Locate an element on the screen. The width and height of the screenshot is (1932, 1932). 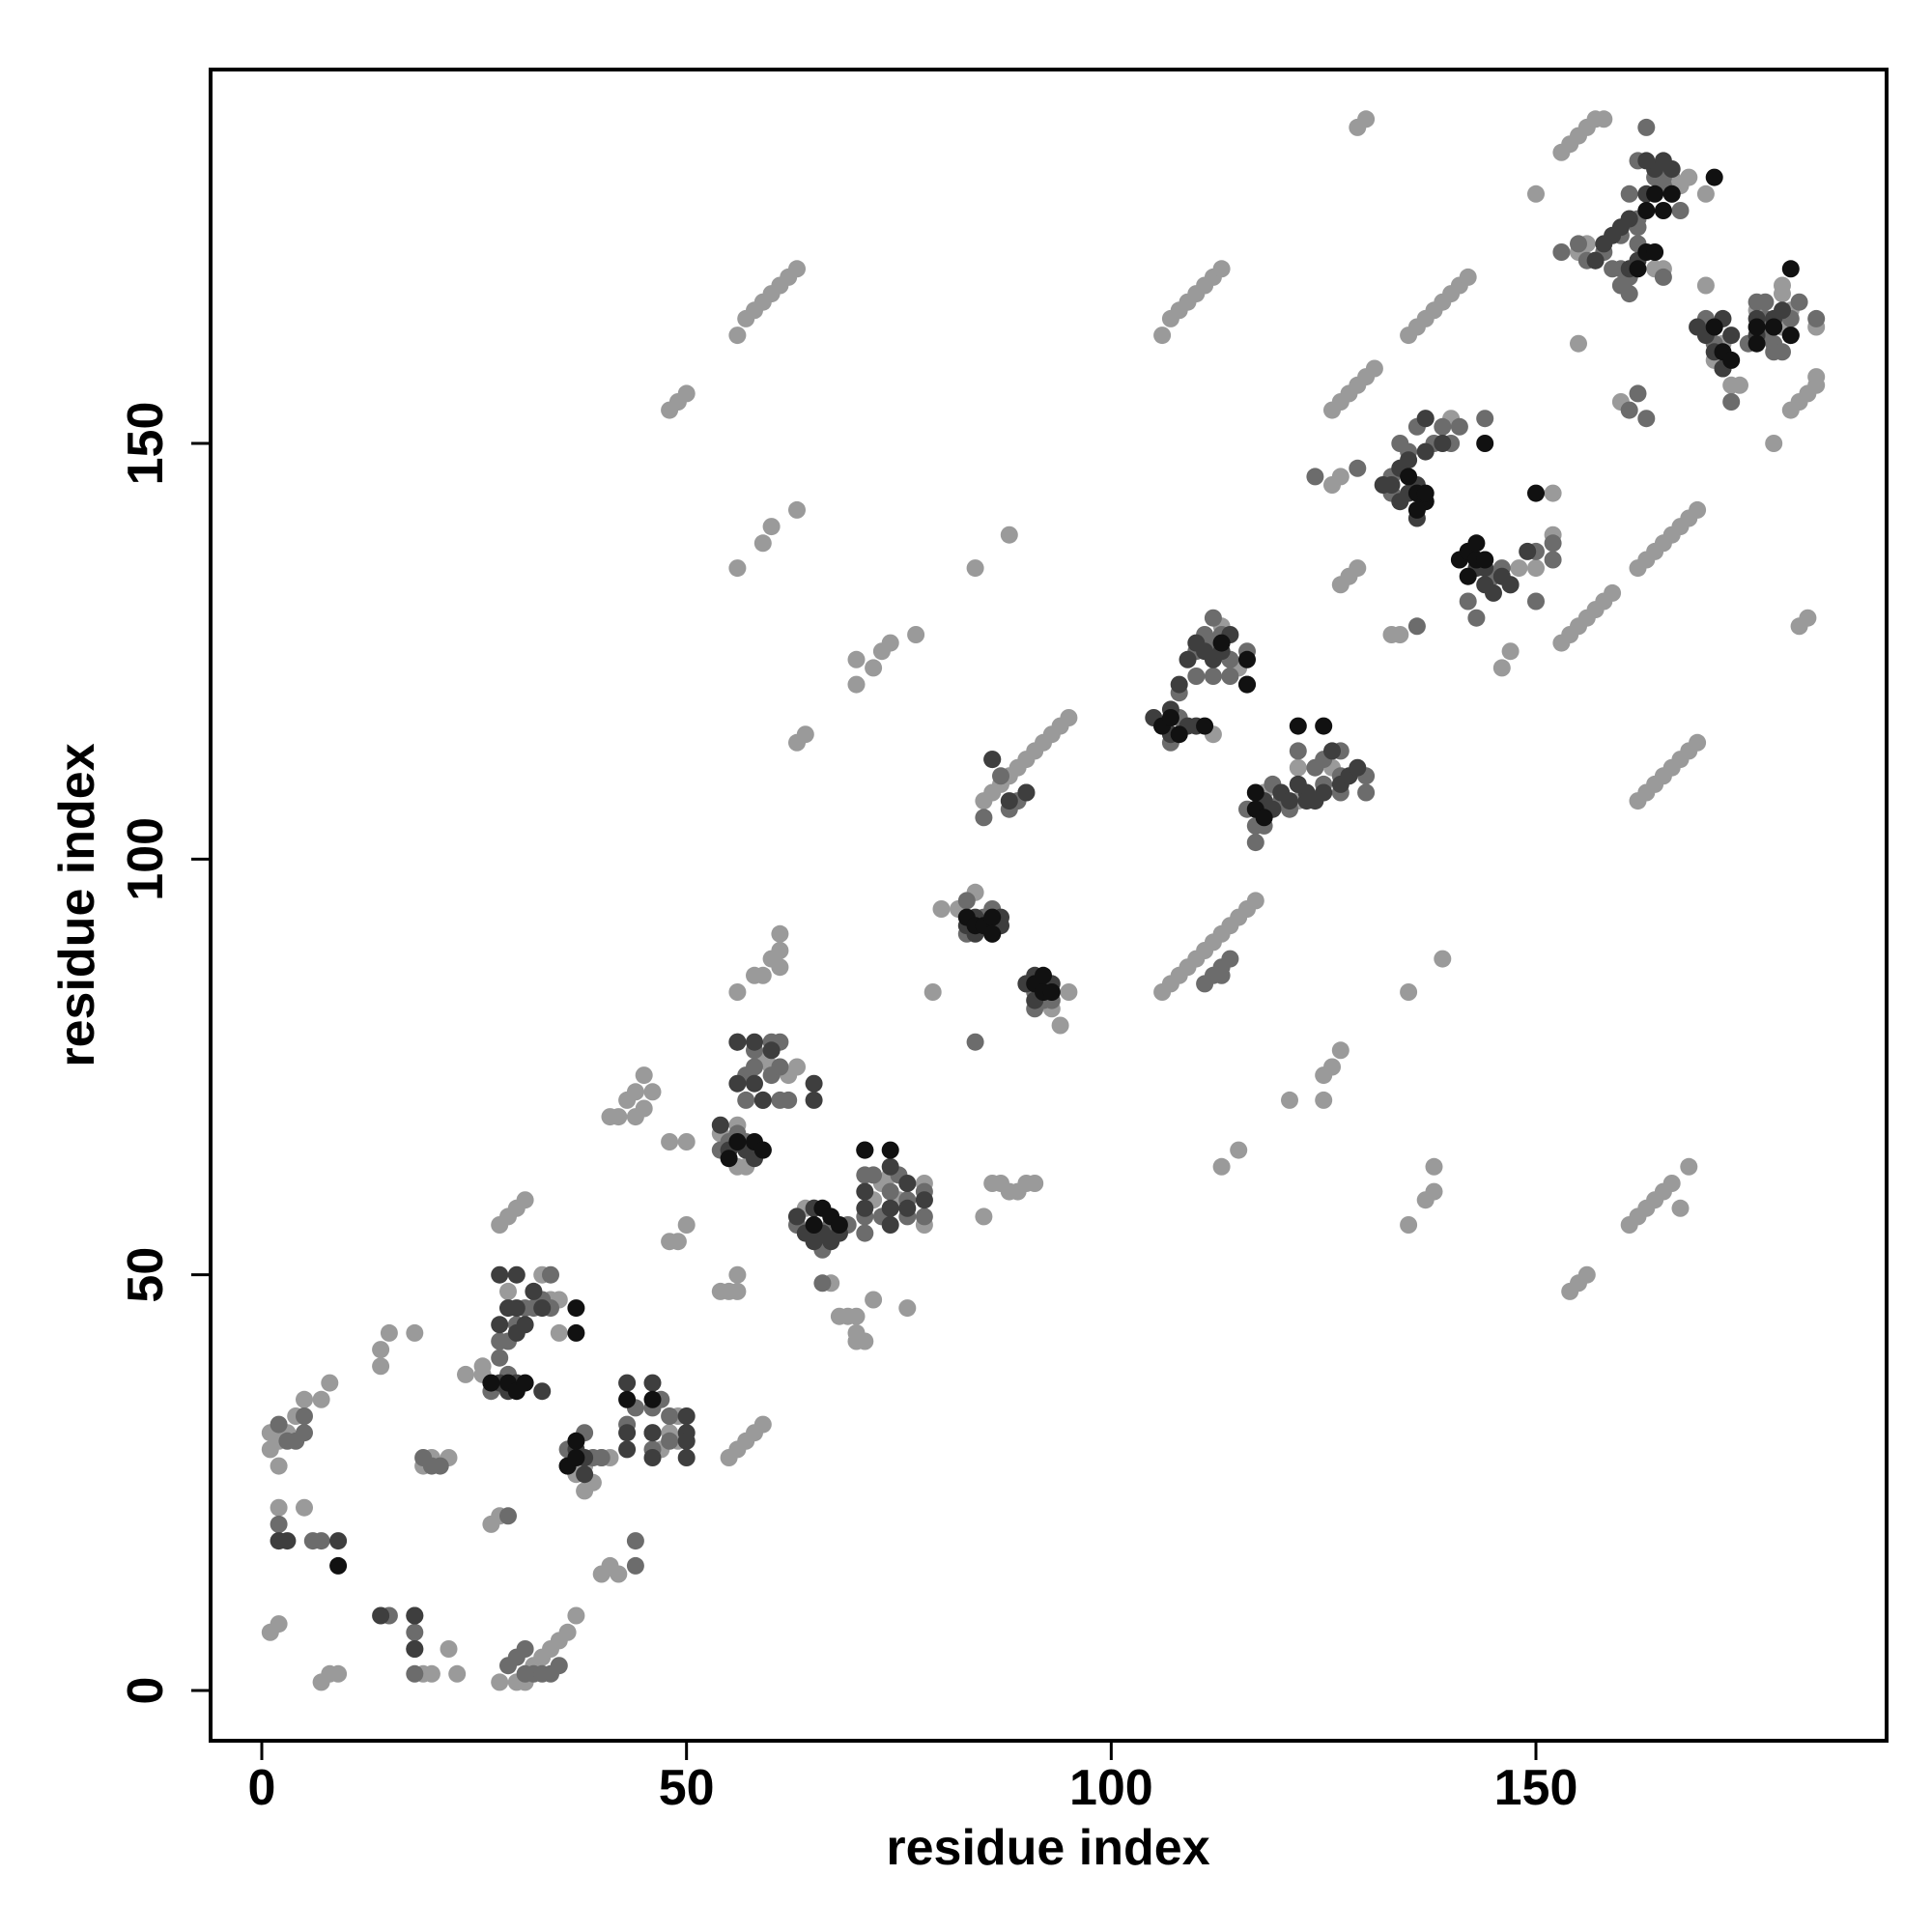
x-axis: 0 50 100 150 is located at coordinates (912, 1778).